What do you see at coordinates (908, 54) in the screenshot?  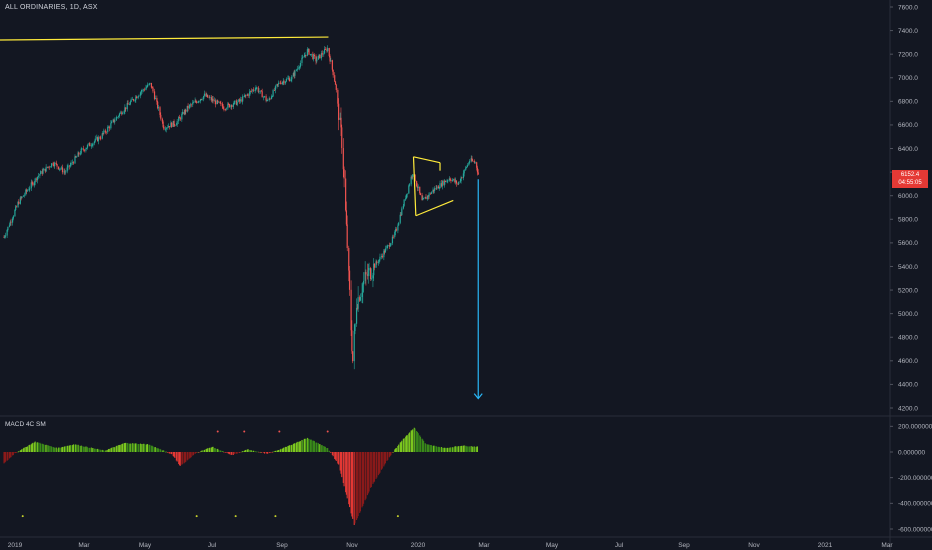 I see `price-tick-label: 7200.0` at bounding box center [908, 54].